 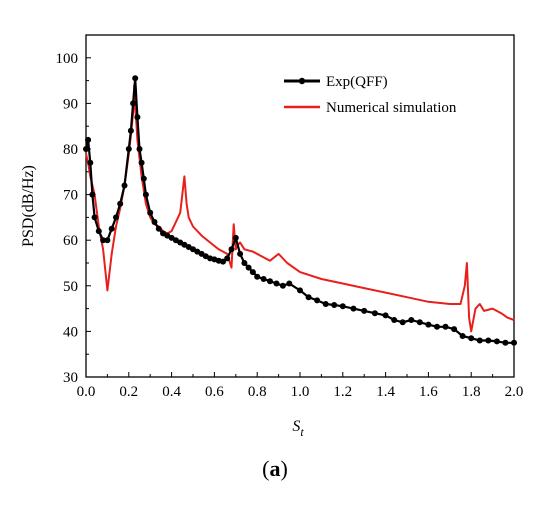 I want to click on x-axis-title-main: S, so click(x=296, y=426).